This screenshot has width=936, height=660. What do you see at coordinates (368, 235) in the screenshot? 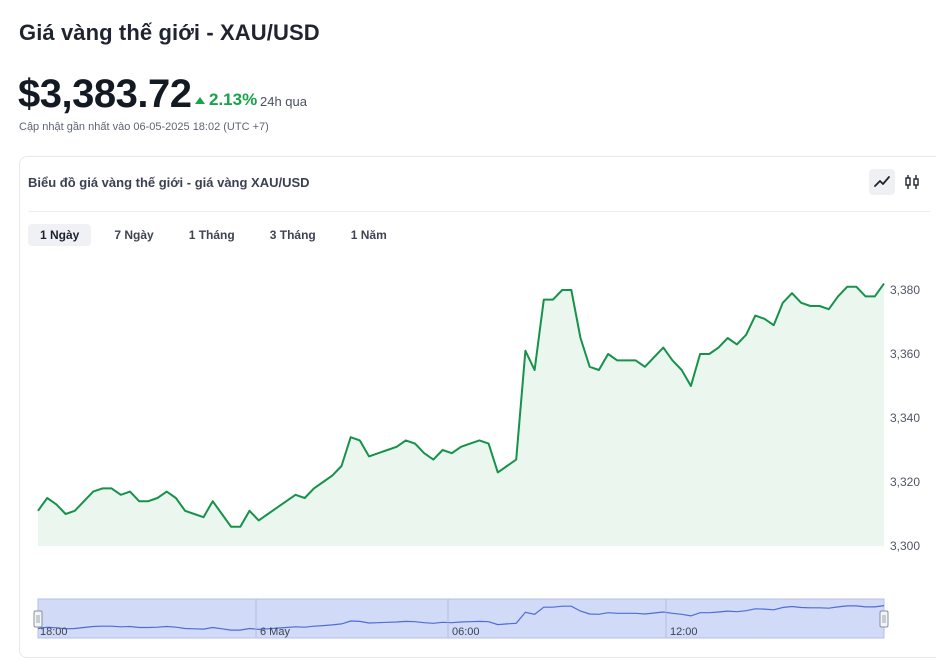
I see `tab-1-year: 1 Năm` at bounding box center [368, 235].